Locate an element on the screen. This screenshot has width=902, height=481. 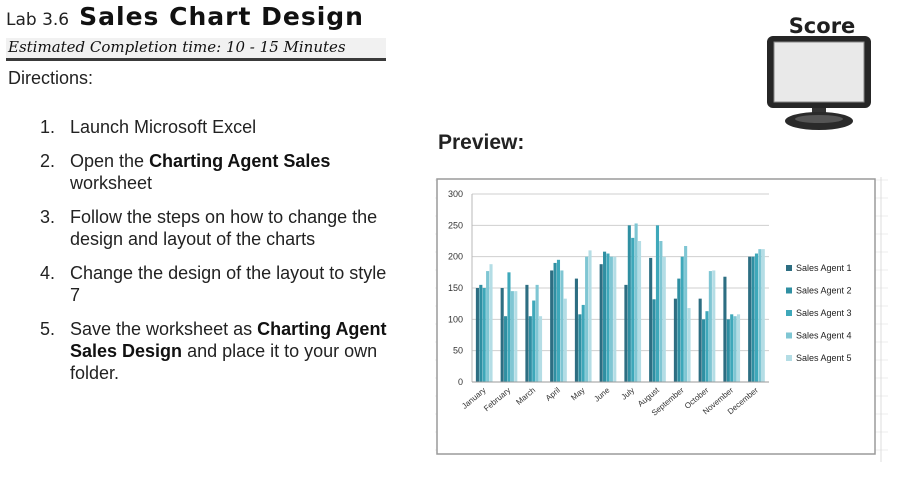
legend-label: Sales Agent 3 is located at coordinates (824, 313).